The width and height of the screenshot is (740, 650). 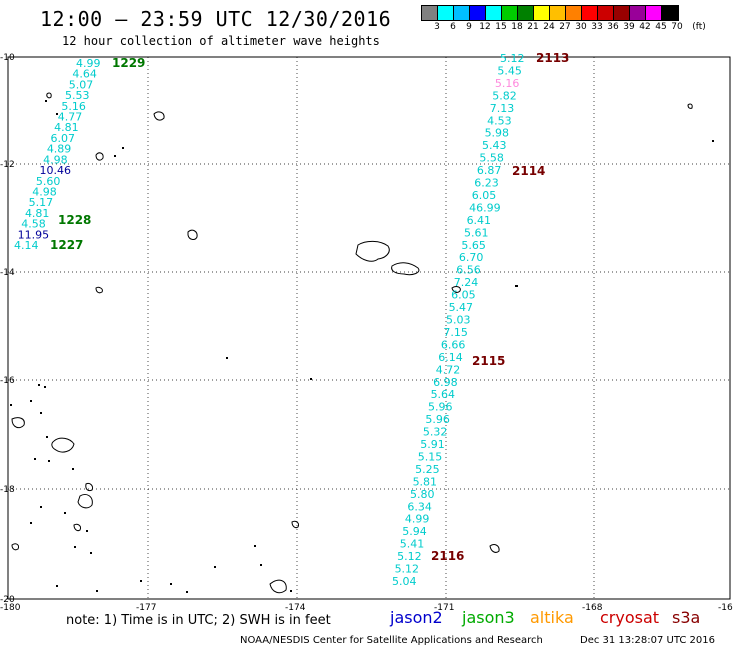 What do you see at coordinates (517, 27) in the screenshot?
I see `legend-label: 18` at bounding box center [517, 27].